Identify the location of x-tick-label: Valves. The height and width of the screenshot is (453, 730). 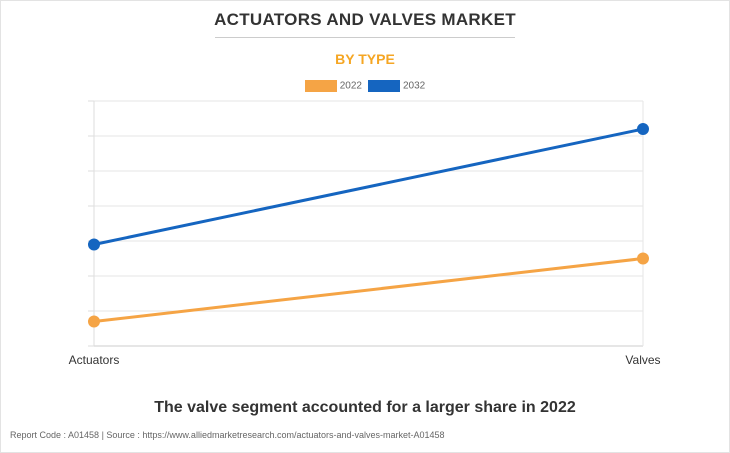
(642, 360).